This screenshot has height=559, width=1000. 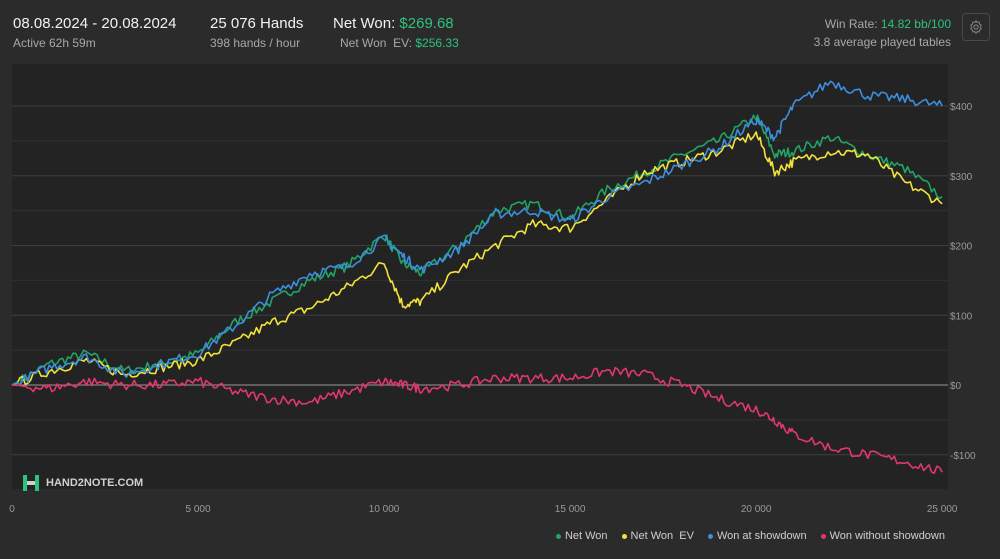 What do you see at coordinates (915, 24) in the screenshot?
I see `win-rate-value: 14.82 bb/100` at bounding box center [915, 24].